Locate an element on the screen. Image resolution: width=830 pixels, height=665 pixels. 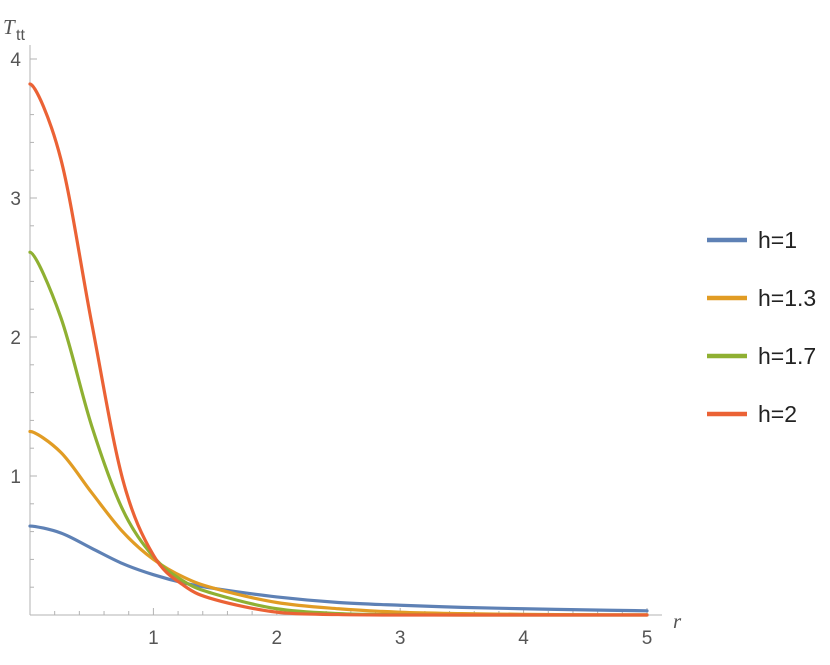
legend-label-h-1-3: h=1.3 is located at coordinates (787, 298).